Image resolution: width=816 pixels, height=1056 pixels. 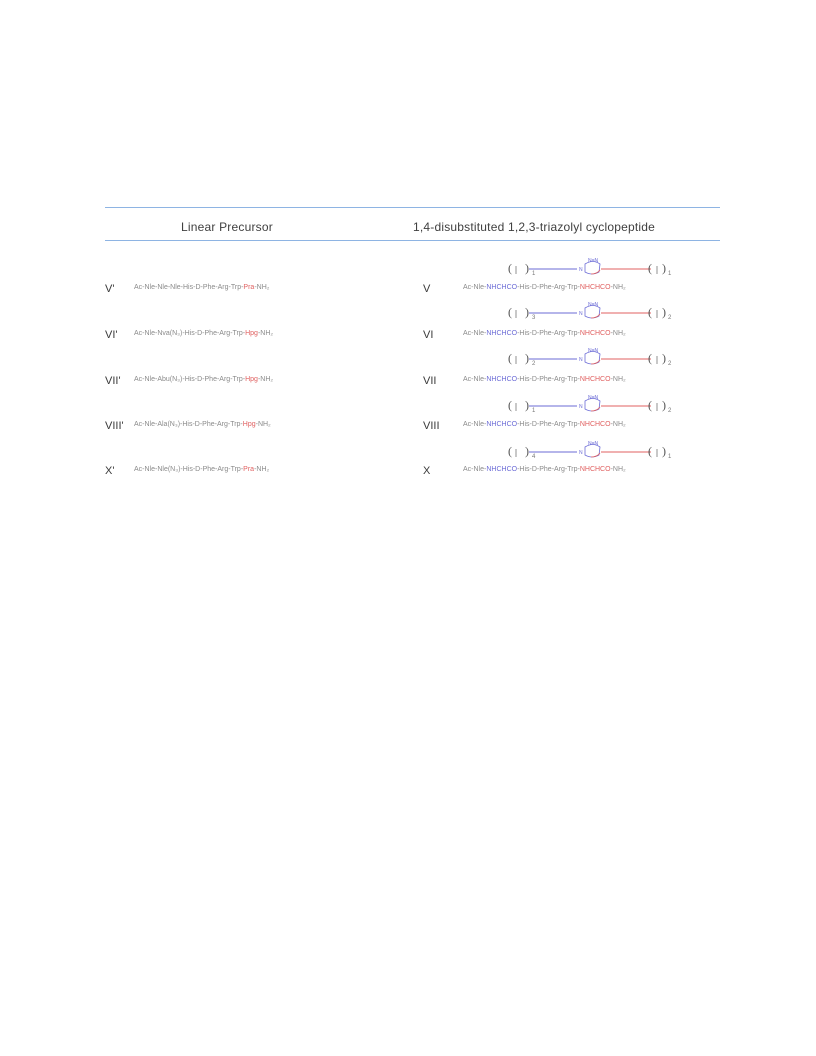 I want to click on triazole-bridge: ( ) 1 N N=N ( ) 1, so click(x=605, y=269).